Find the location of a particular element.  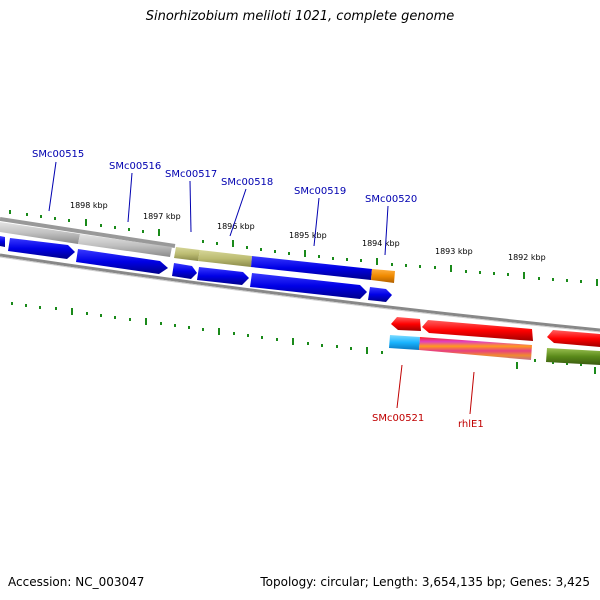

cds-track is located at coordinates (196, 269).